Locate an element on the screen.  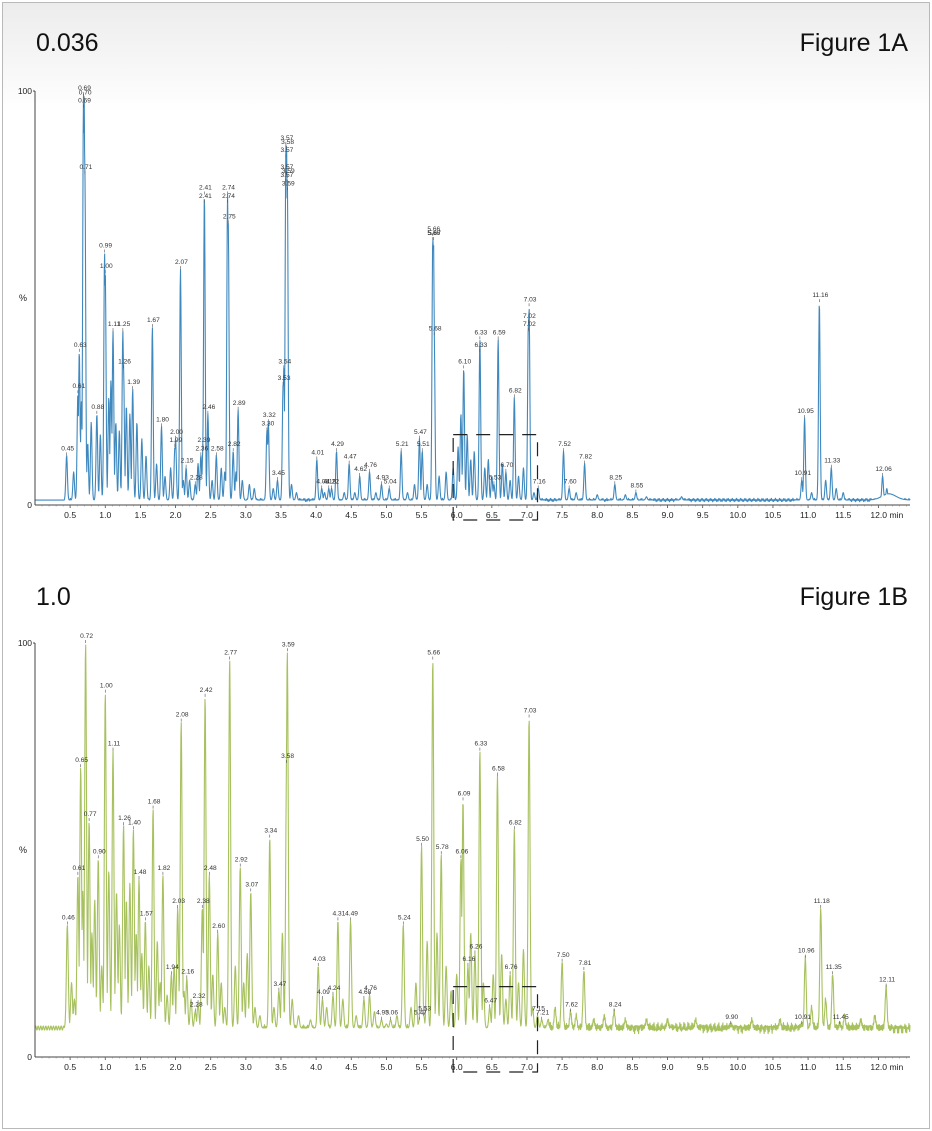
peak-label: 3.59 is located at coordinates (288, 171).